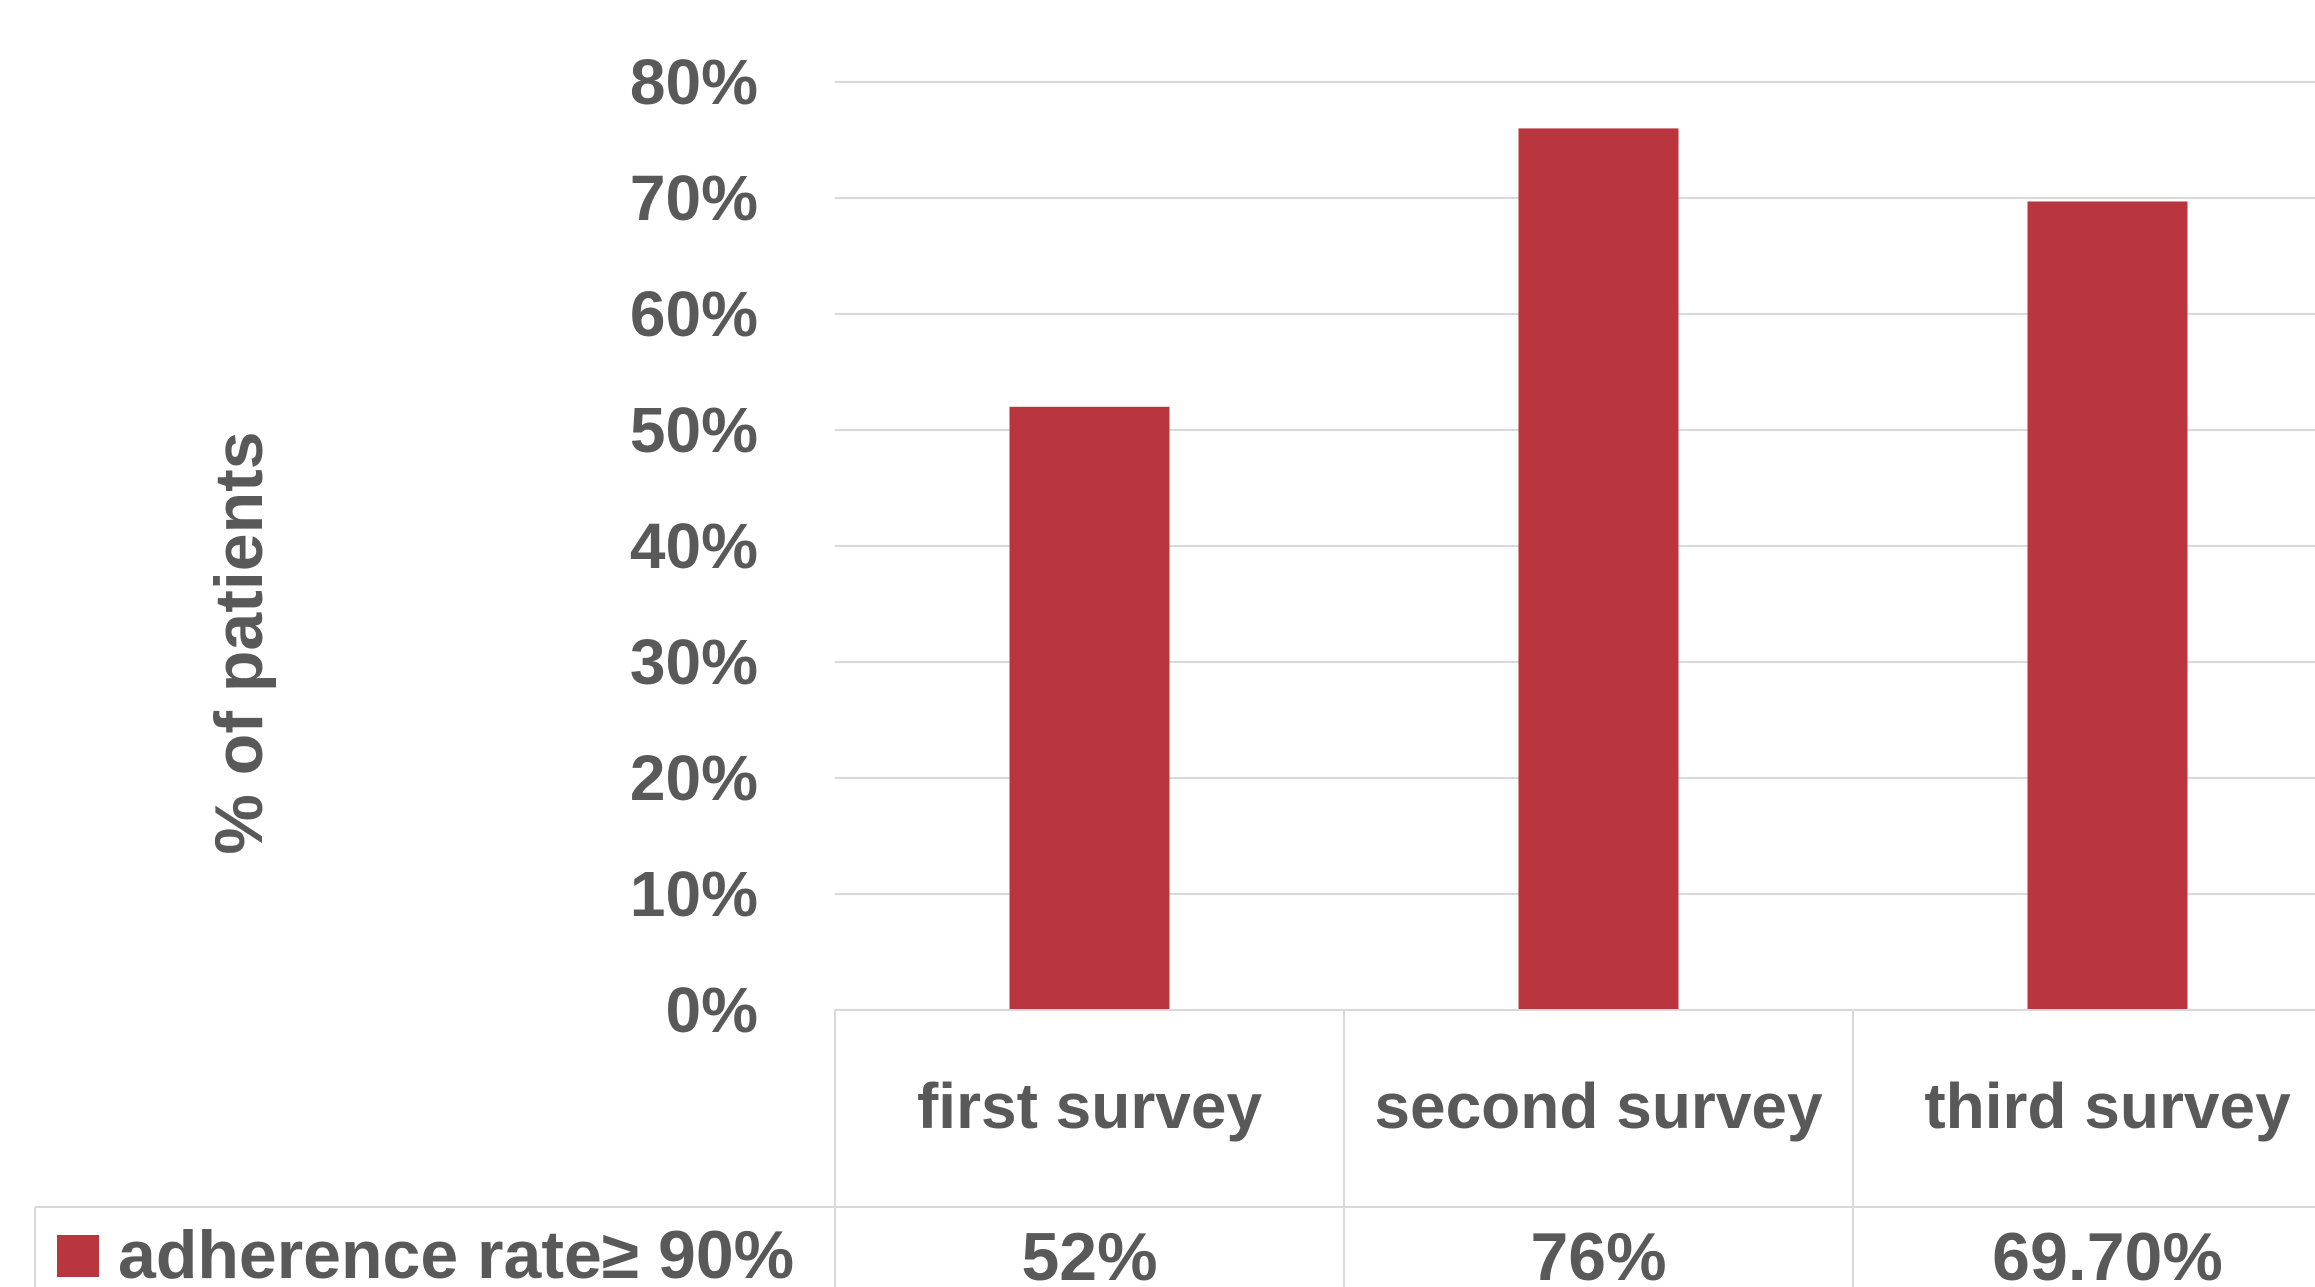  What do you see at coordinates (694, 82) in the screenshot?
I see `y-tick-label: 80%` at bounding box center [694, 82].